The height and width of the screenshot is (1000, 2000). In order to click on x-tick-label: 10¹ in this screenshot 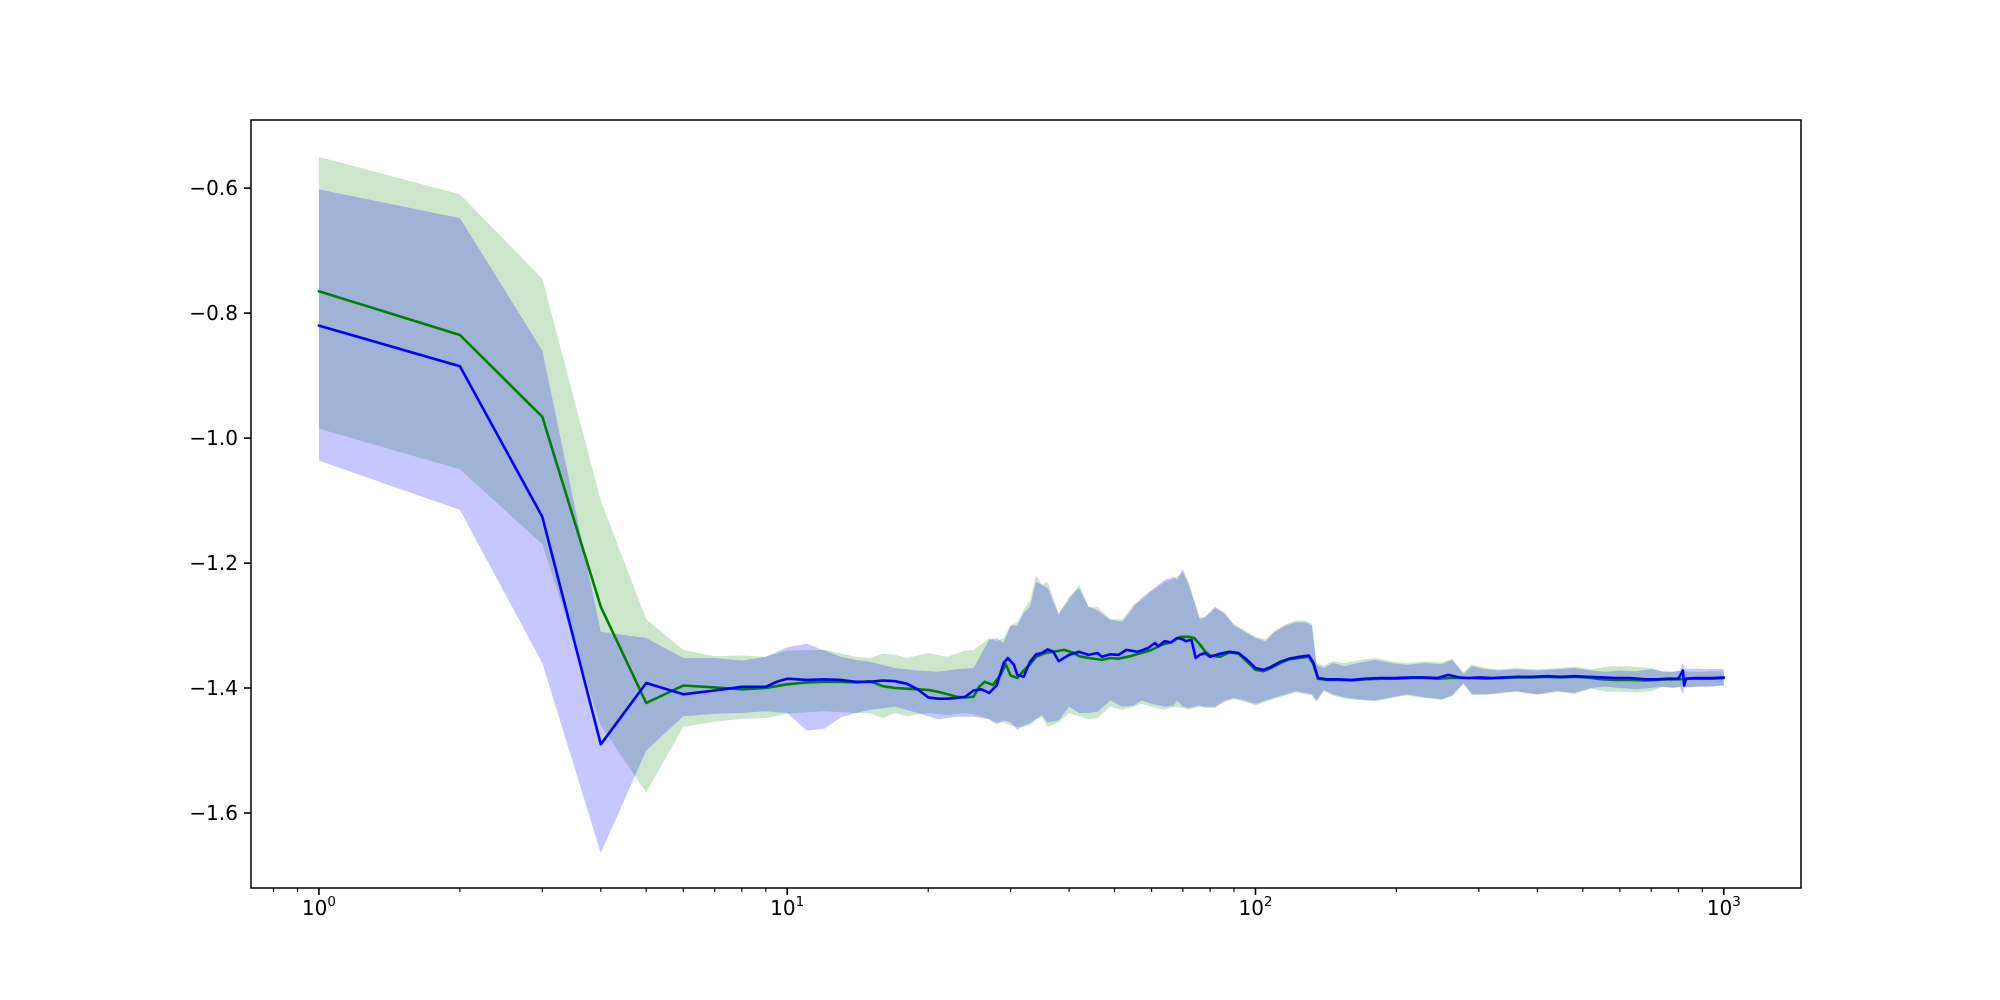, I will do `click(787, 907)`.